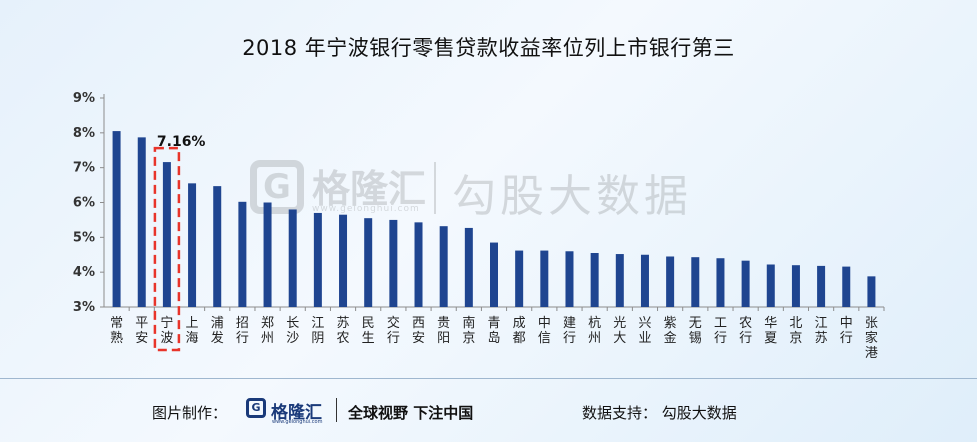 Image resolution: width=977 pixels, height=442 pixels. Describe the element at coordinates (488, 378) in the screenshot. I see `footer-divider` at that location.